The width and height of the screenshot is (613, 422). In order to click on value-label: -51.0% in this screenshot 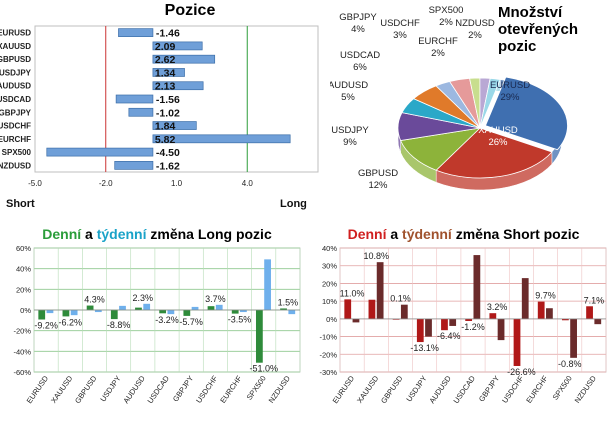, I will do `click(263, 369)`.